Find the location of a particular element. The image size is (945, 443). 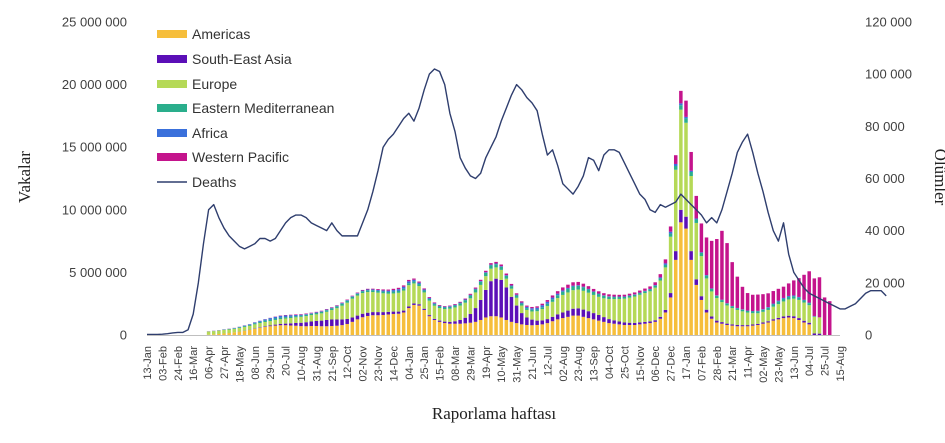

bar-eastern-mediterranean-13-jul is located at coordinates (280, 319).